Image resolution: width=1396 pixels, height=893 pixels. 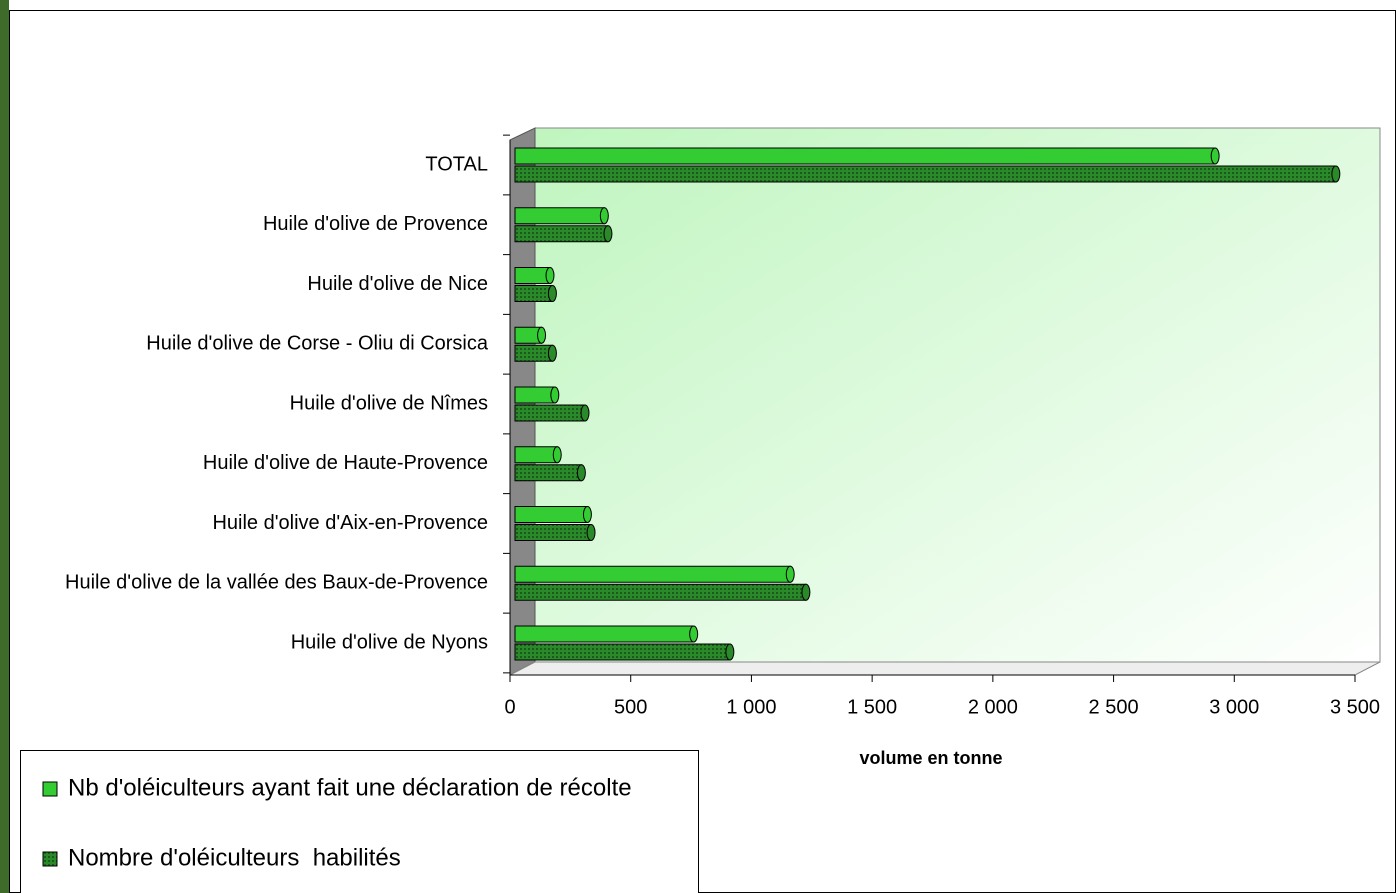 What do you see at coordinates (375, 224) in the screenshot?
I see `y-tick-label: Huile d'olive de Provence` at bounding box center [375, 224].